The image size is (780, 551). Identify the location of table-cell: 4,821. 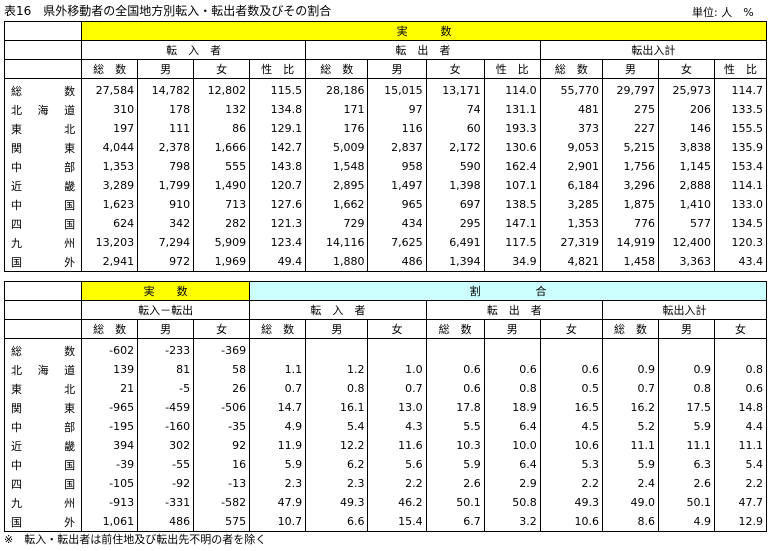
(571, 262).